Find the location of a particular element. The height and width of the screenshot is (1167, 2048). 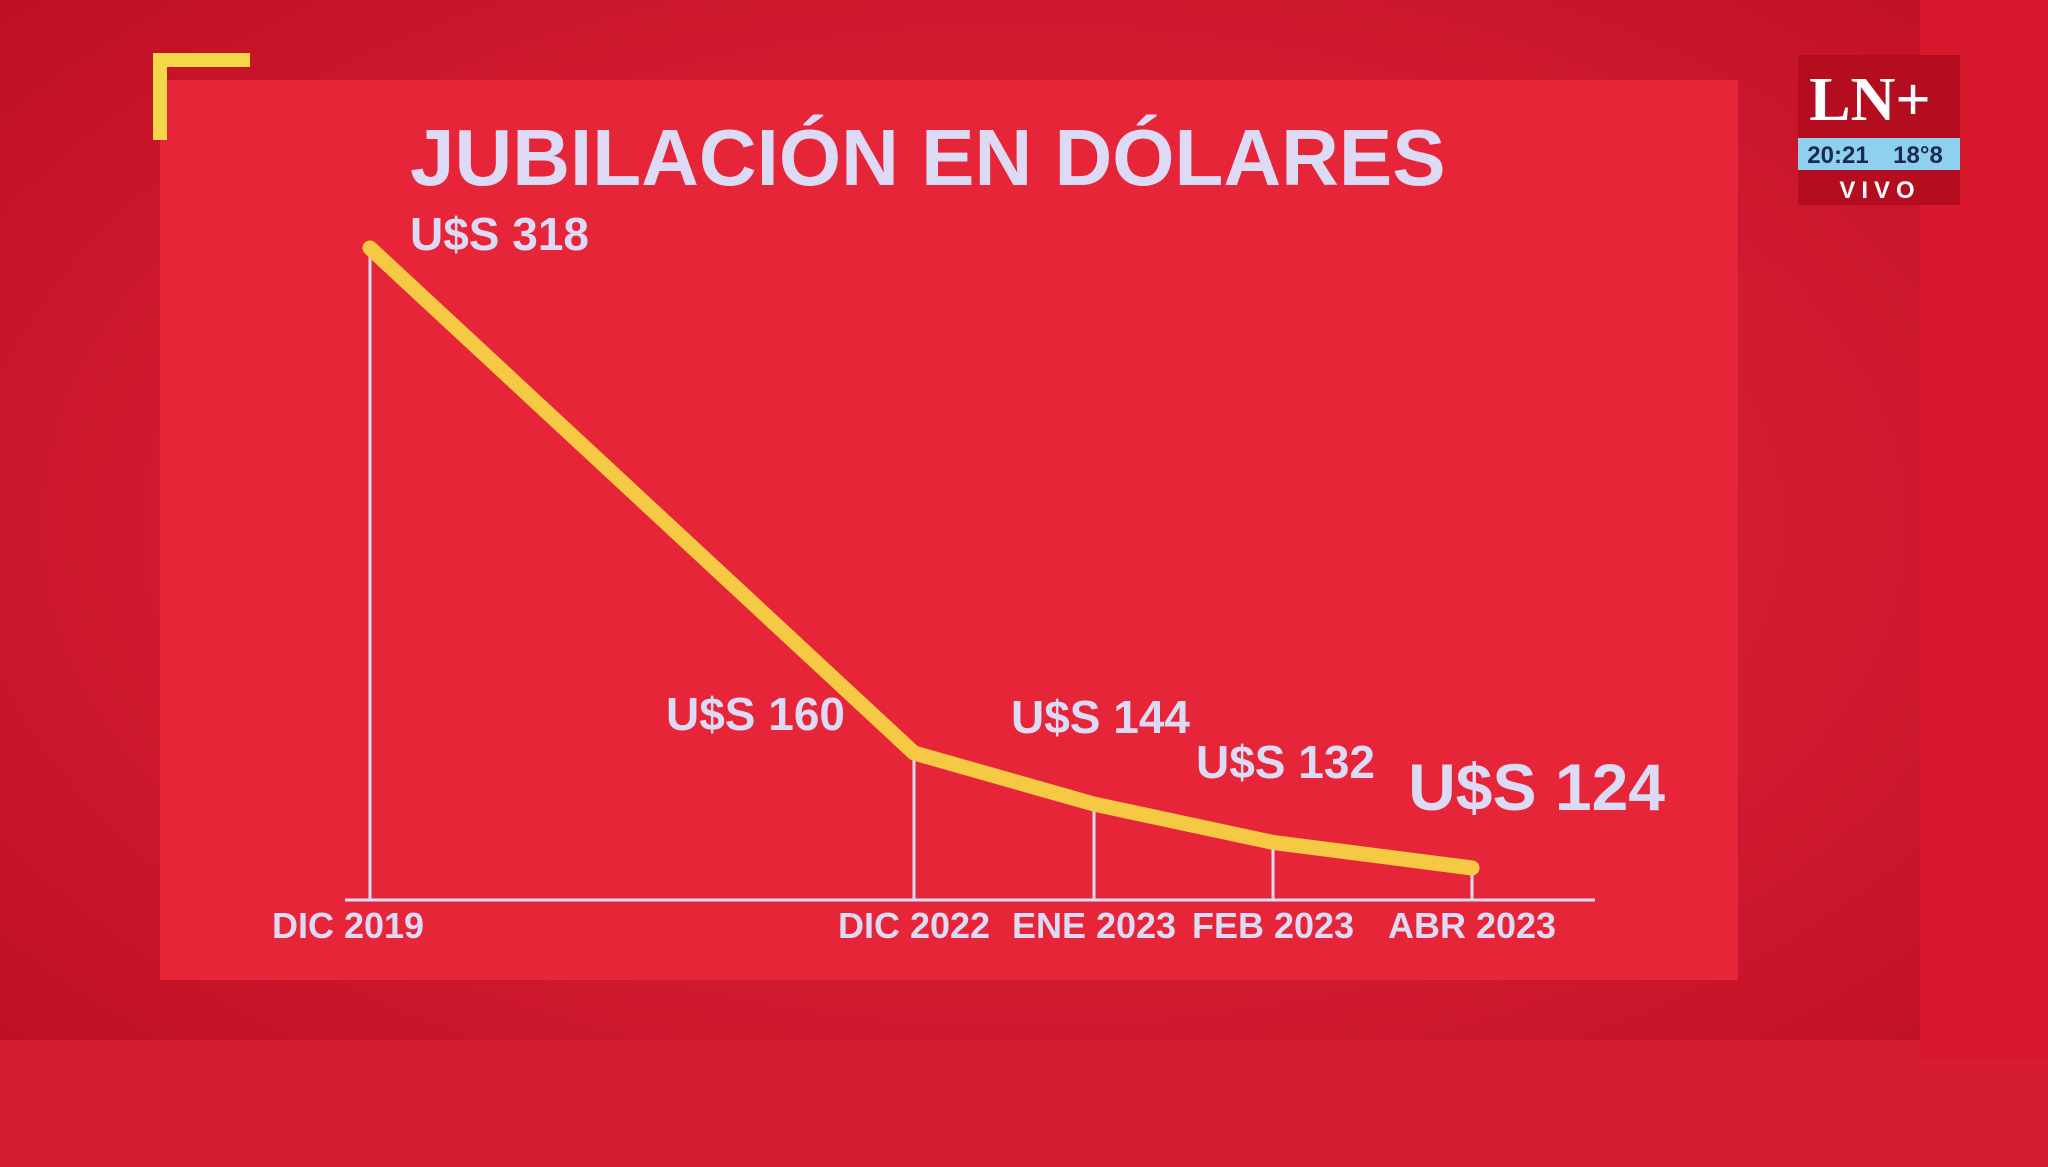

channel-logo: LN+ is located at coordinates (1869, 100).